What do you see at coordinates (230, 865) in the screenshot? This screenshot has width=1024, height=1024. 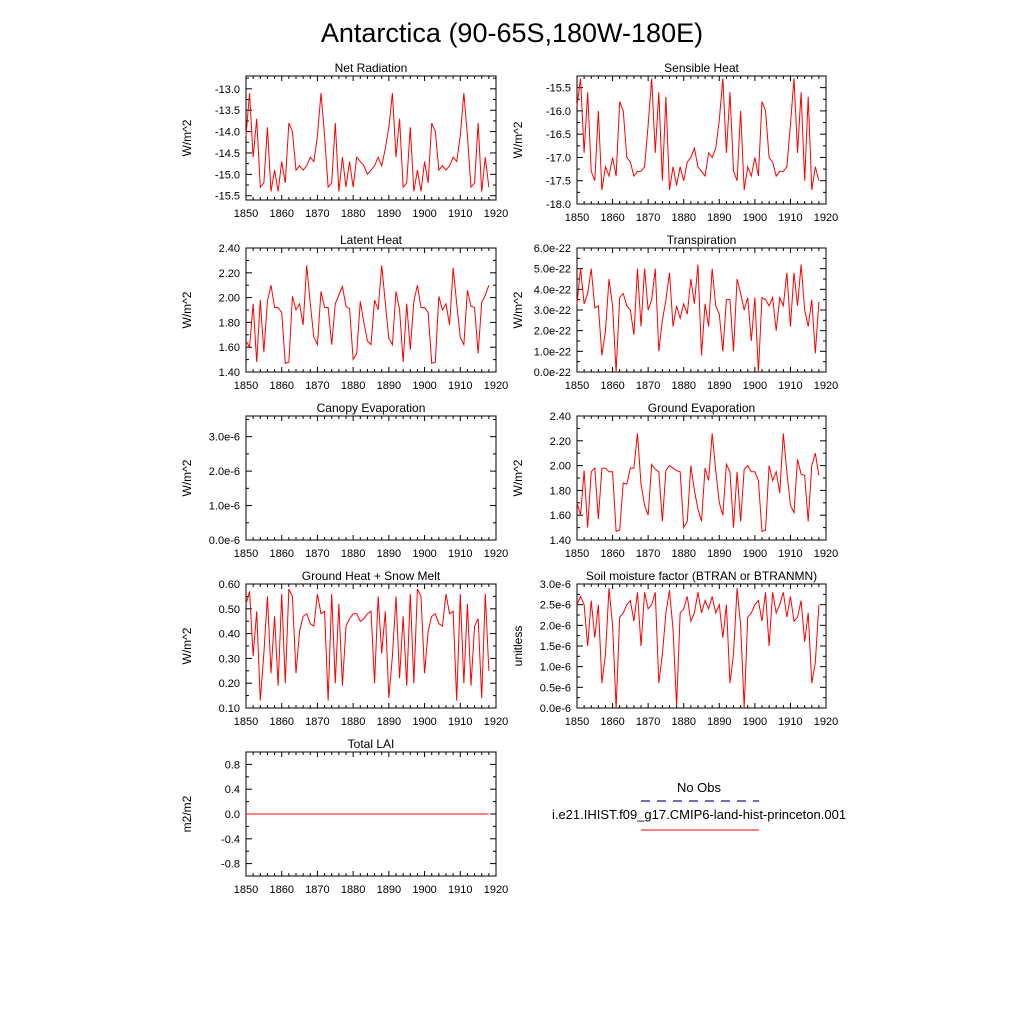 I see `y-tick-label: -0.8` at bounding box center [230, 865].